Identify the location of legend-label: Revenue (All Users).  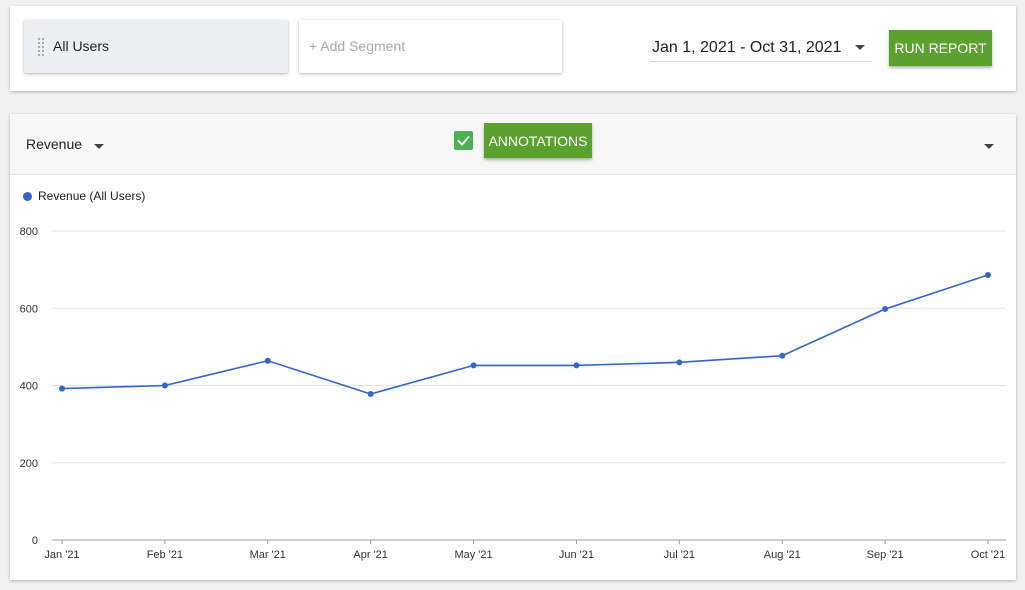
(92, 196).